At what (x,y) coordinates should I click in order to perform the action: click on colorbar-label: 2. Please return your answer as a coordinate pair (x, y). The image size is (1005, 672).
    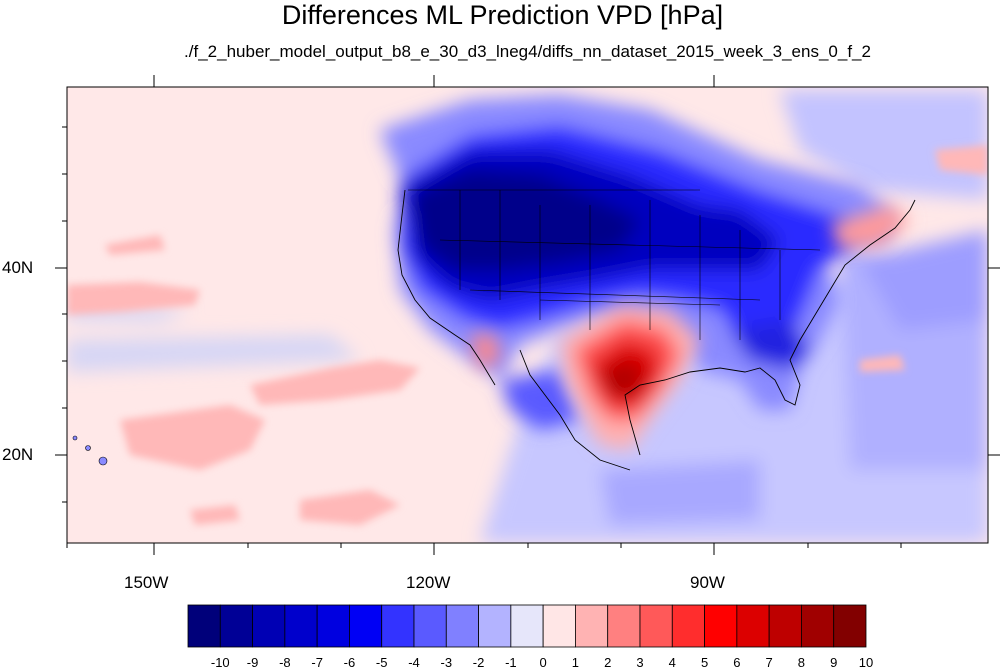
    Looking at the image, I should click on (608, 662).